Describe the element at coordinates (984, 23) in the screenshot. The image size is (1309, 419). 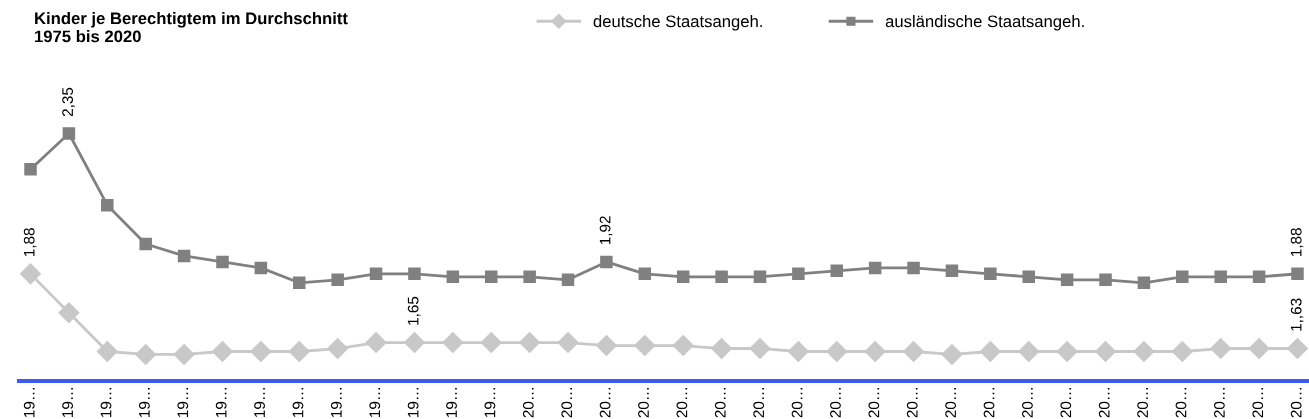
I see `legend-label: ausländische Staatsangeh.` at that location.